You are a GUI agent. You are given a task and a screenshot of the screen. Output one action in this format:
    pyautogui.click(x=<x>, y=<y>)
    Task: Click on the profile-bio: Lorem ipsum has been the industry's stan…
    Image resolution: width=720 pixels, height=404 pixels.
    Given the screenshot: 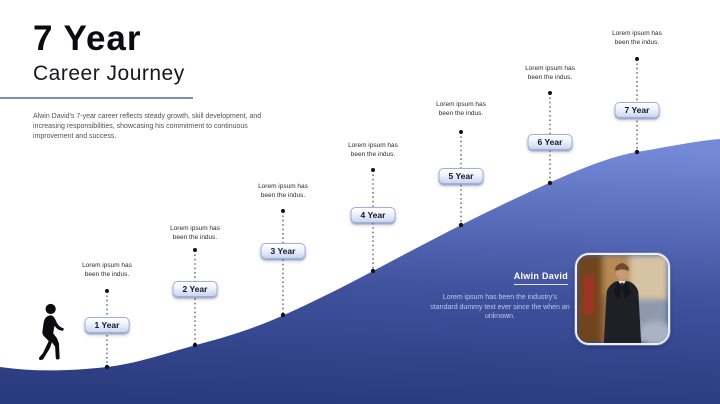 What is the action you would take?
    pyautogui.click(x=500, y=307)
    